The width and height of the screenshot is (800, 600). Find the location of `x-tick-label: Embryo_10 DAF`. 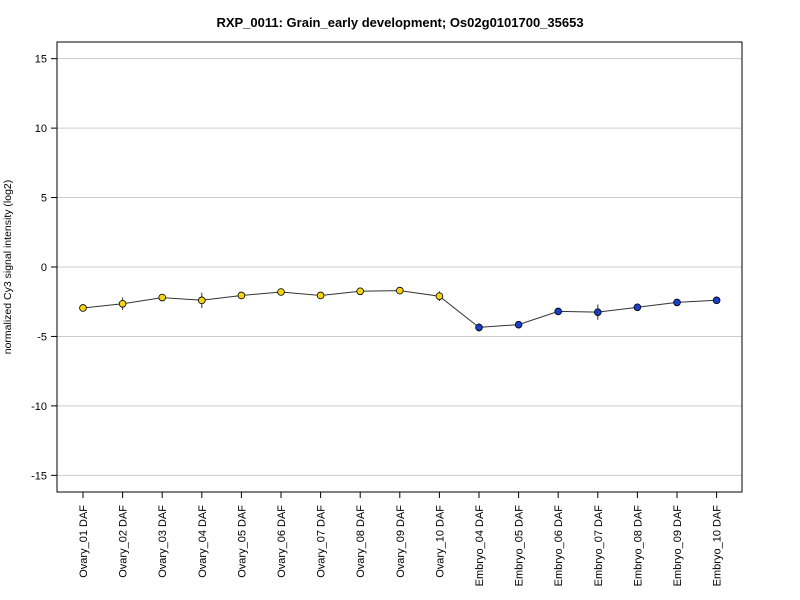

x-tick-label: Embryo_10 DAF is located at coordinates (718, 546).